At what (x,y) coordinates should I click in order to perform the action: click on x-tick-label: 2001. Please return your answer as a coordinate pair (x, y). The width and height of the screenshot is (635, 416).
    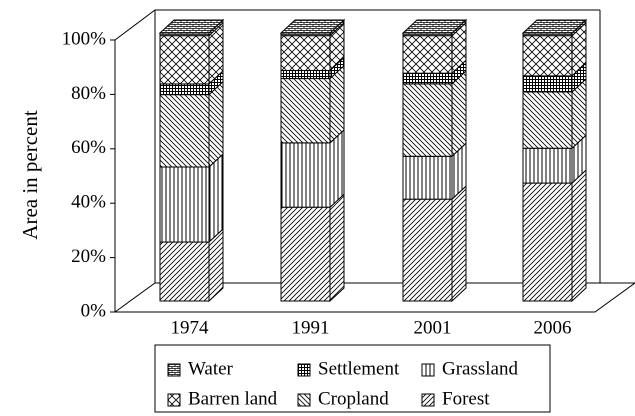
    Looking at the image, I should click on (433, 327).